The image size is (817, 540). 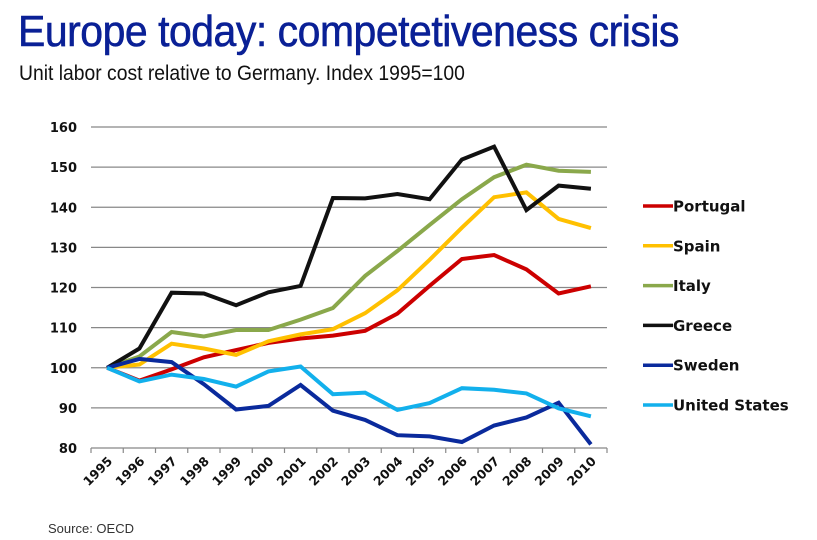 What do you see at coordinates (63, 168) in the screenshot?
I see `y-tick-label: 150` at bounding box center [63, 168].